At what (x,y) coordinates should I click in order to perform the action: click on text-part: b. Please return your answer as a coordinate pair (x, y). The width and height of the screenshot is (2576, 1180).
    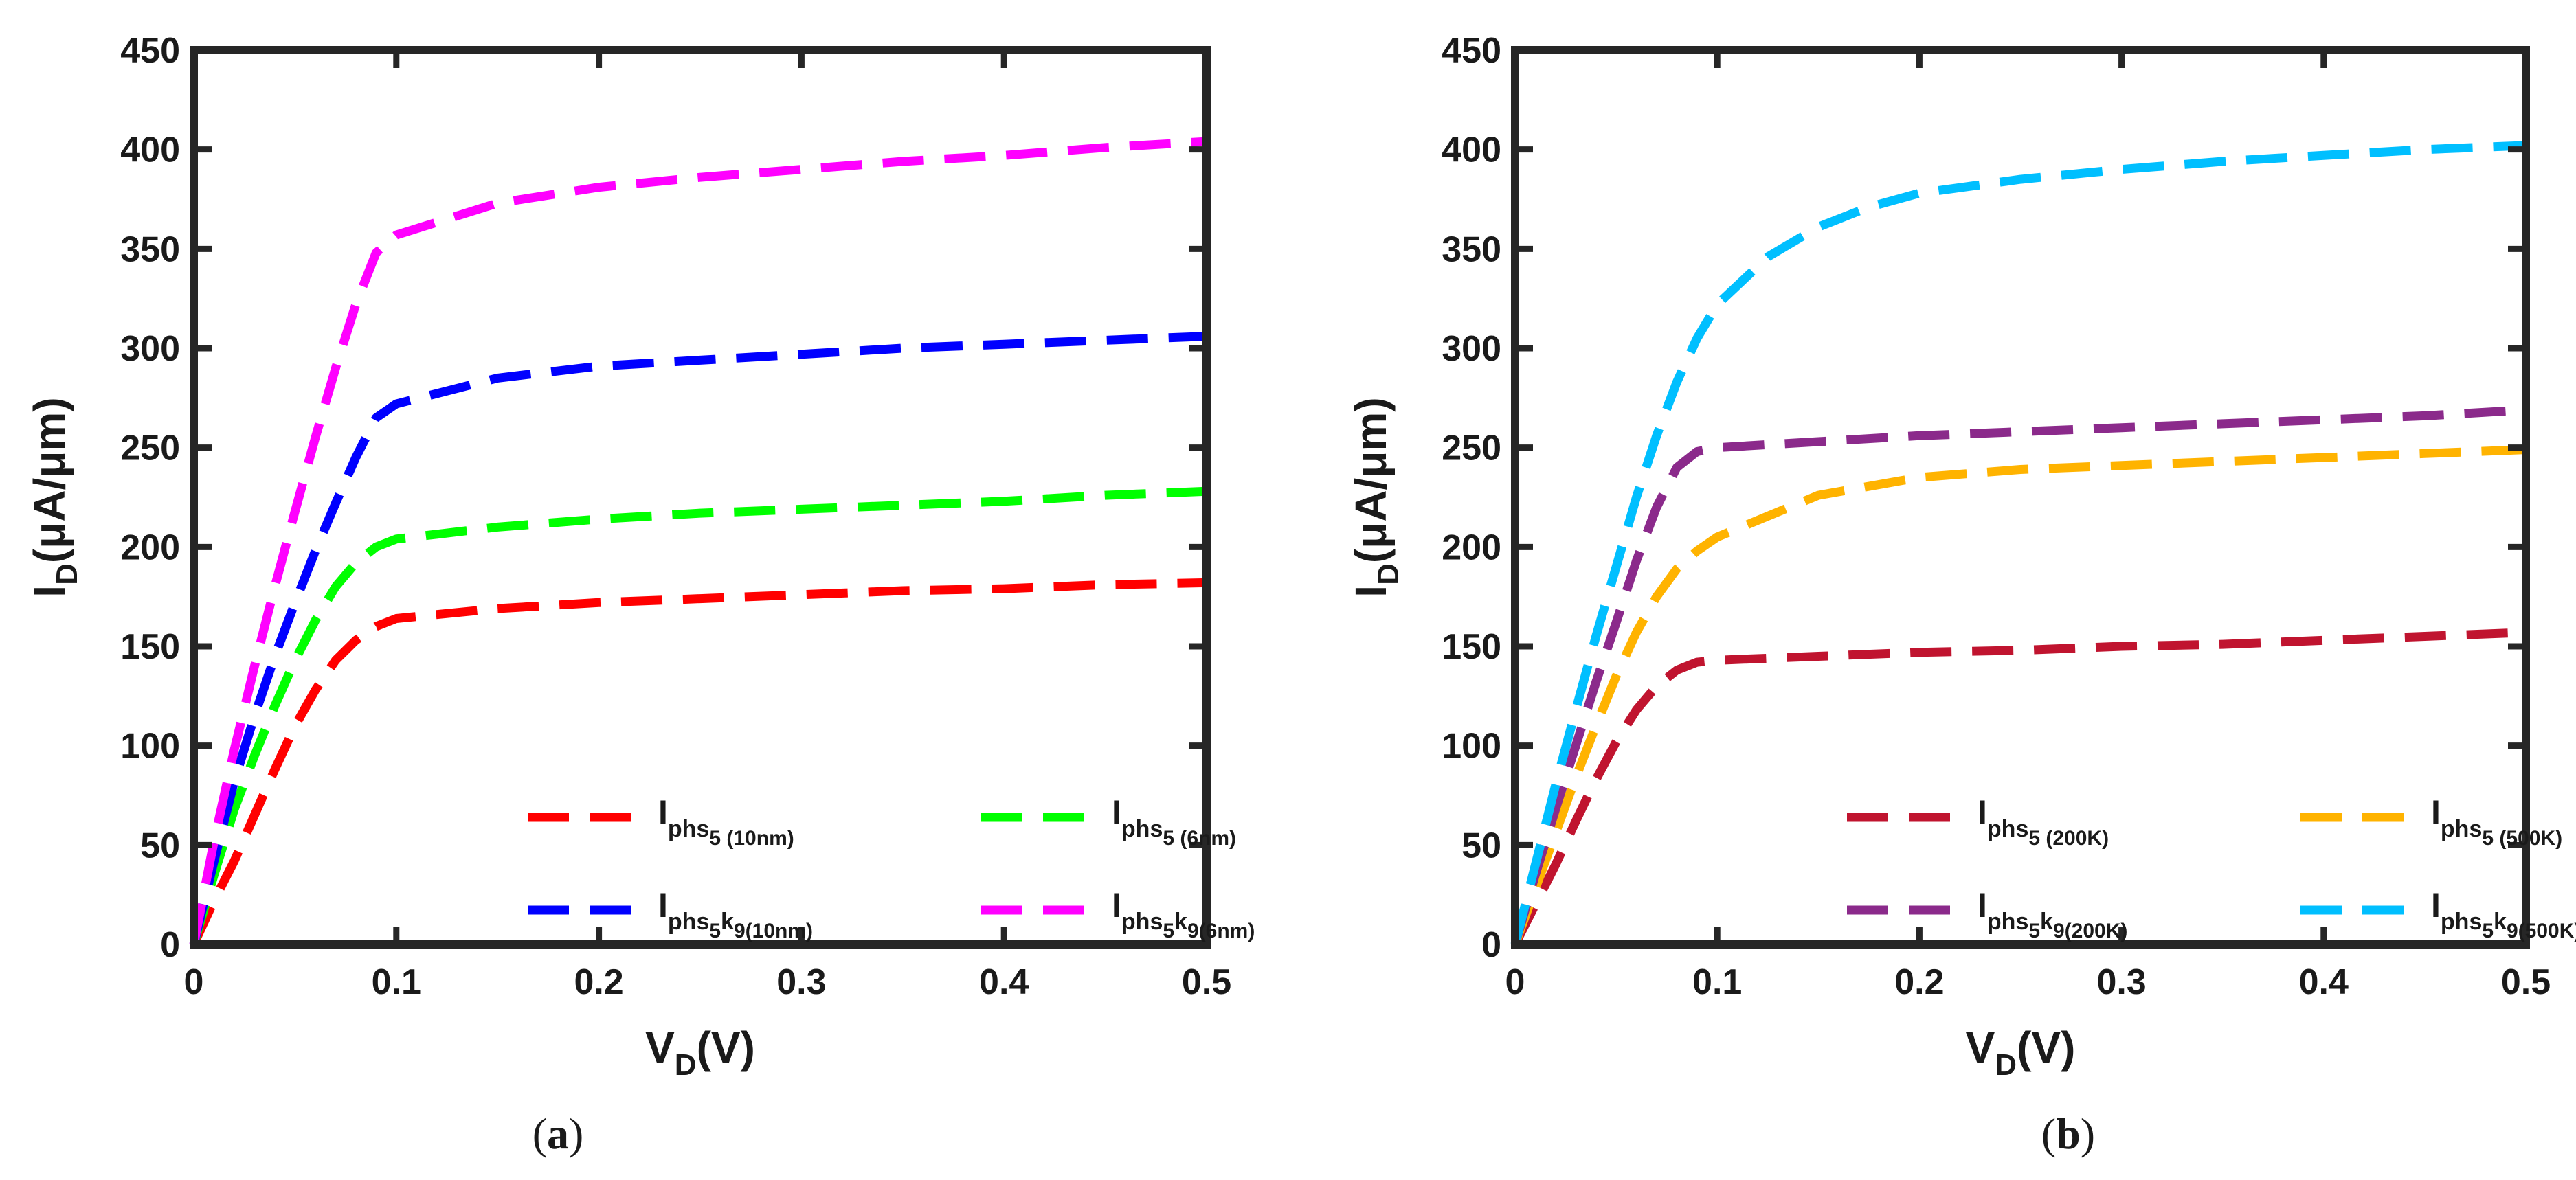
    Looking at the image, I should click on (2068, 1133).